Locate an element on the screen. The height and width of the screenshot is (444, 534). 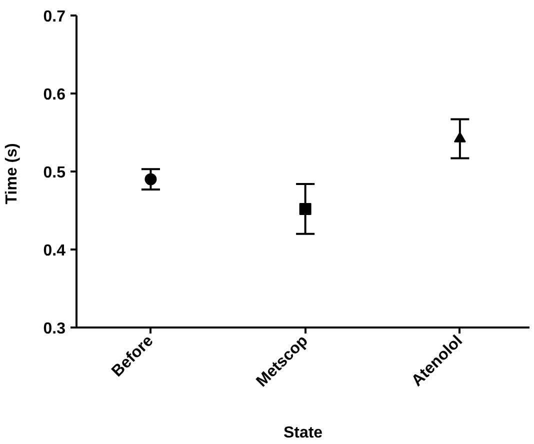
x-axis-title: State is located at coordinates (303, 433).